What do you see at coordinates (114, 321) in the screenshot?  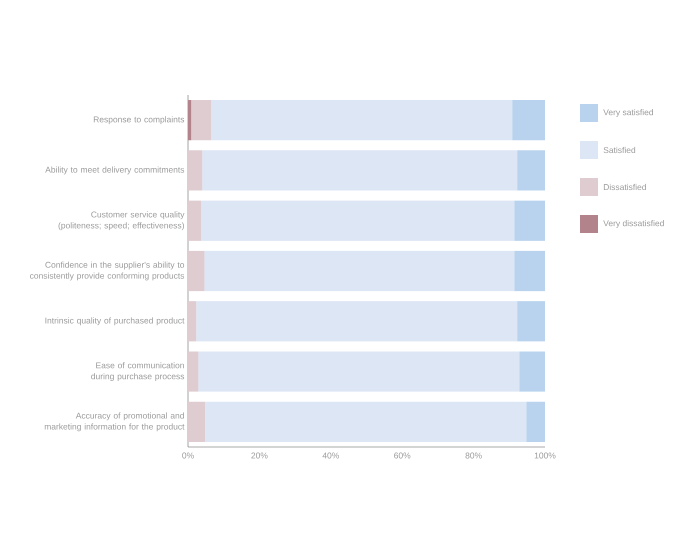 I see `y-tick-label: Intrinsic quality of purchased product` at bounding box center [114, 321].